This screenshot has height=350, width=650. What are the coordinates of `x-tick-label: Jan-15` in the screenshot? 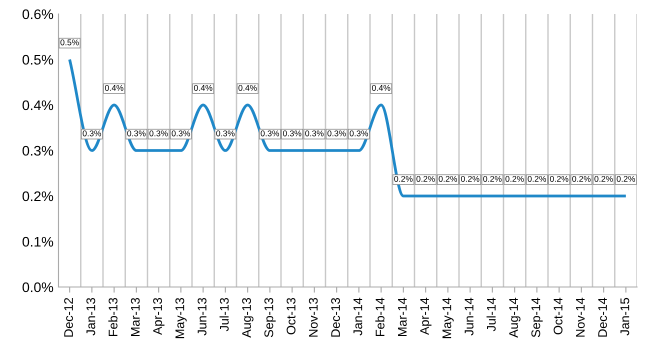 It's located at (625, 317).